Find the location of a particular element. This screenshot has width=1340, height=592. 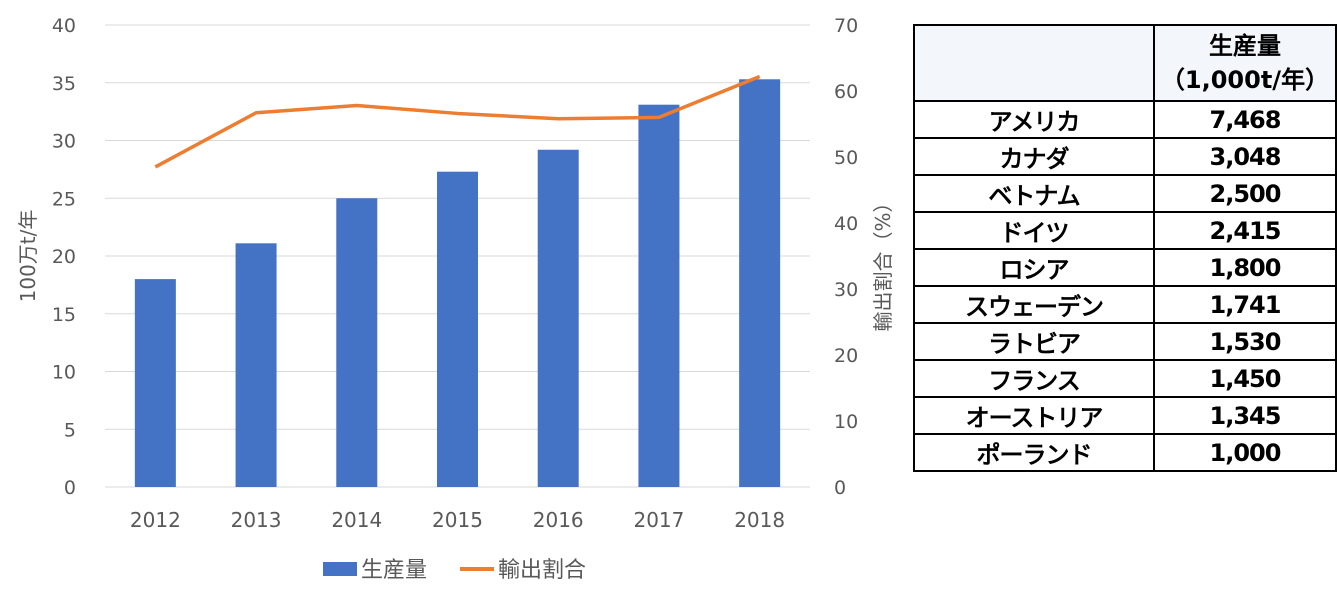

table-header-production: 生産量 （1,000t/年） is located at coordinates (1245, 63).